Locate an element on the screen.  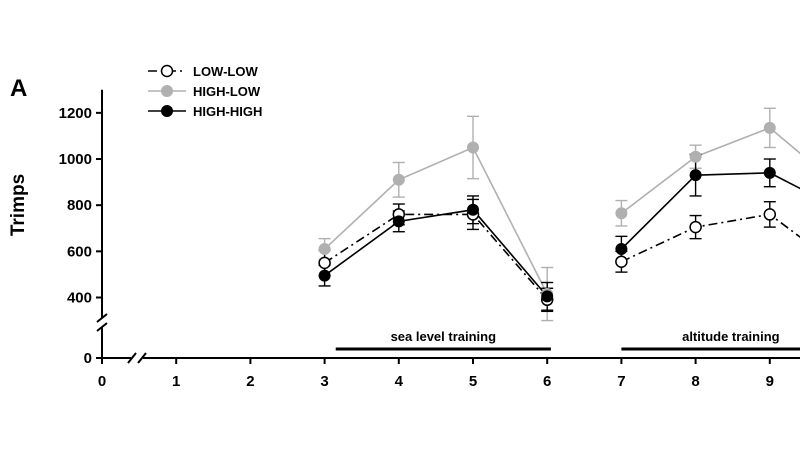
legend-label: HIGH-LOW is located at coordinates (227, 91).